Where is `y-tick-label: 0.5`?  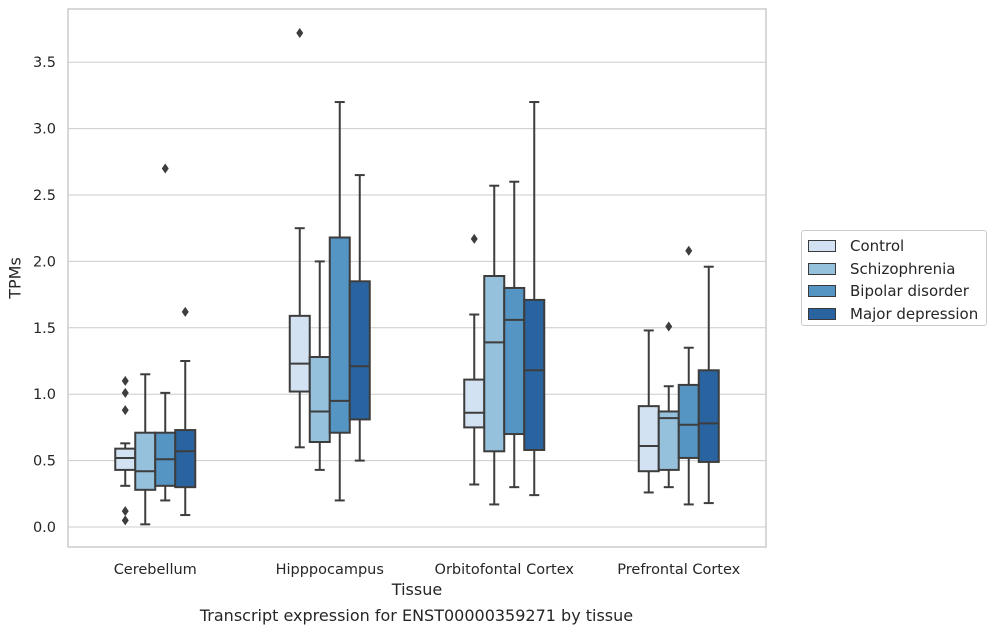
y-tick-label: 0.5 is located at coordinates (44, 462).